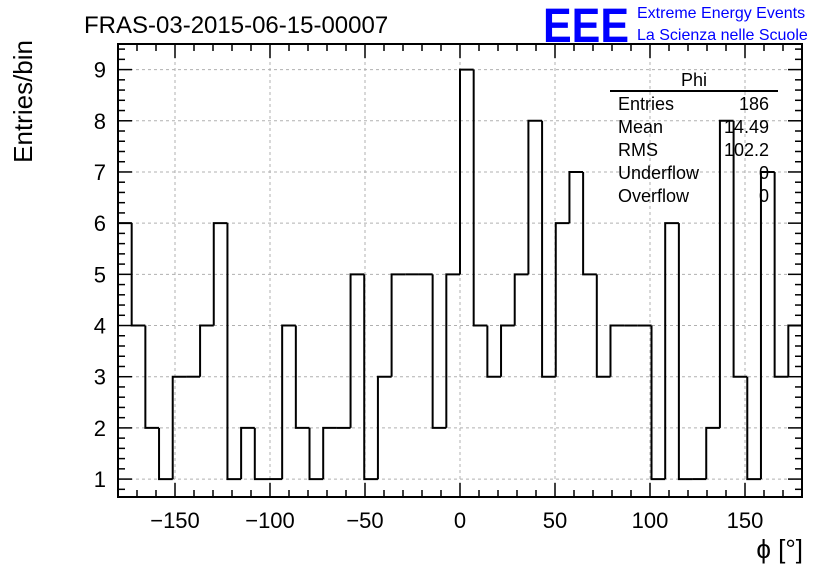  What do you see at coordinates (100, 326) in the screenshot?
I see `y-tick-label: 4` at bounding box center [100, 326].